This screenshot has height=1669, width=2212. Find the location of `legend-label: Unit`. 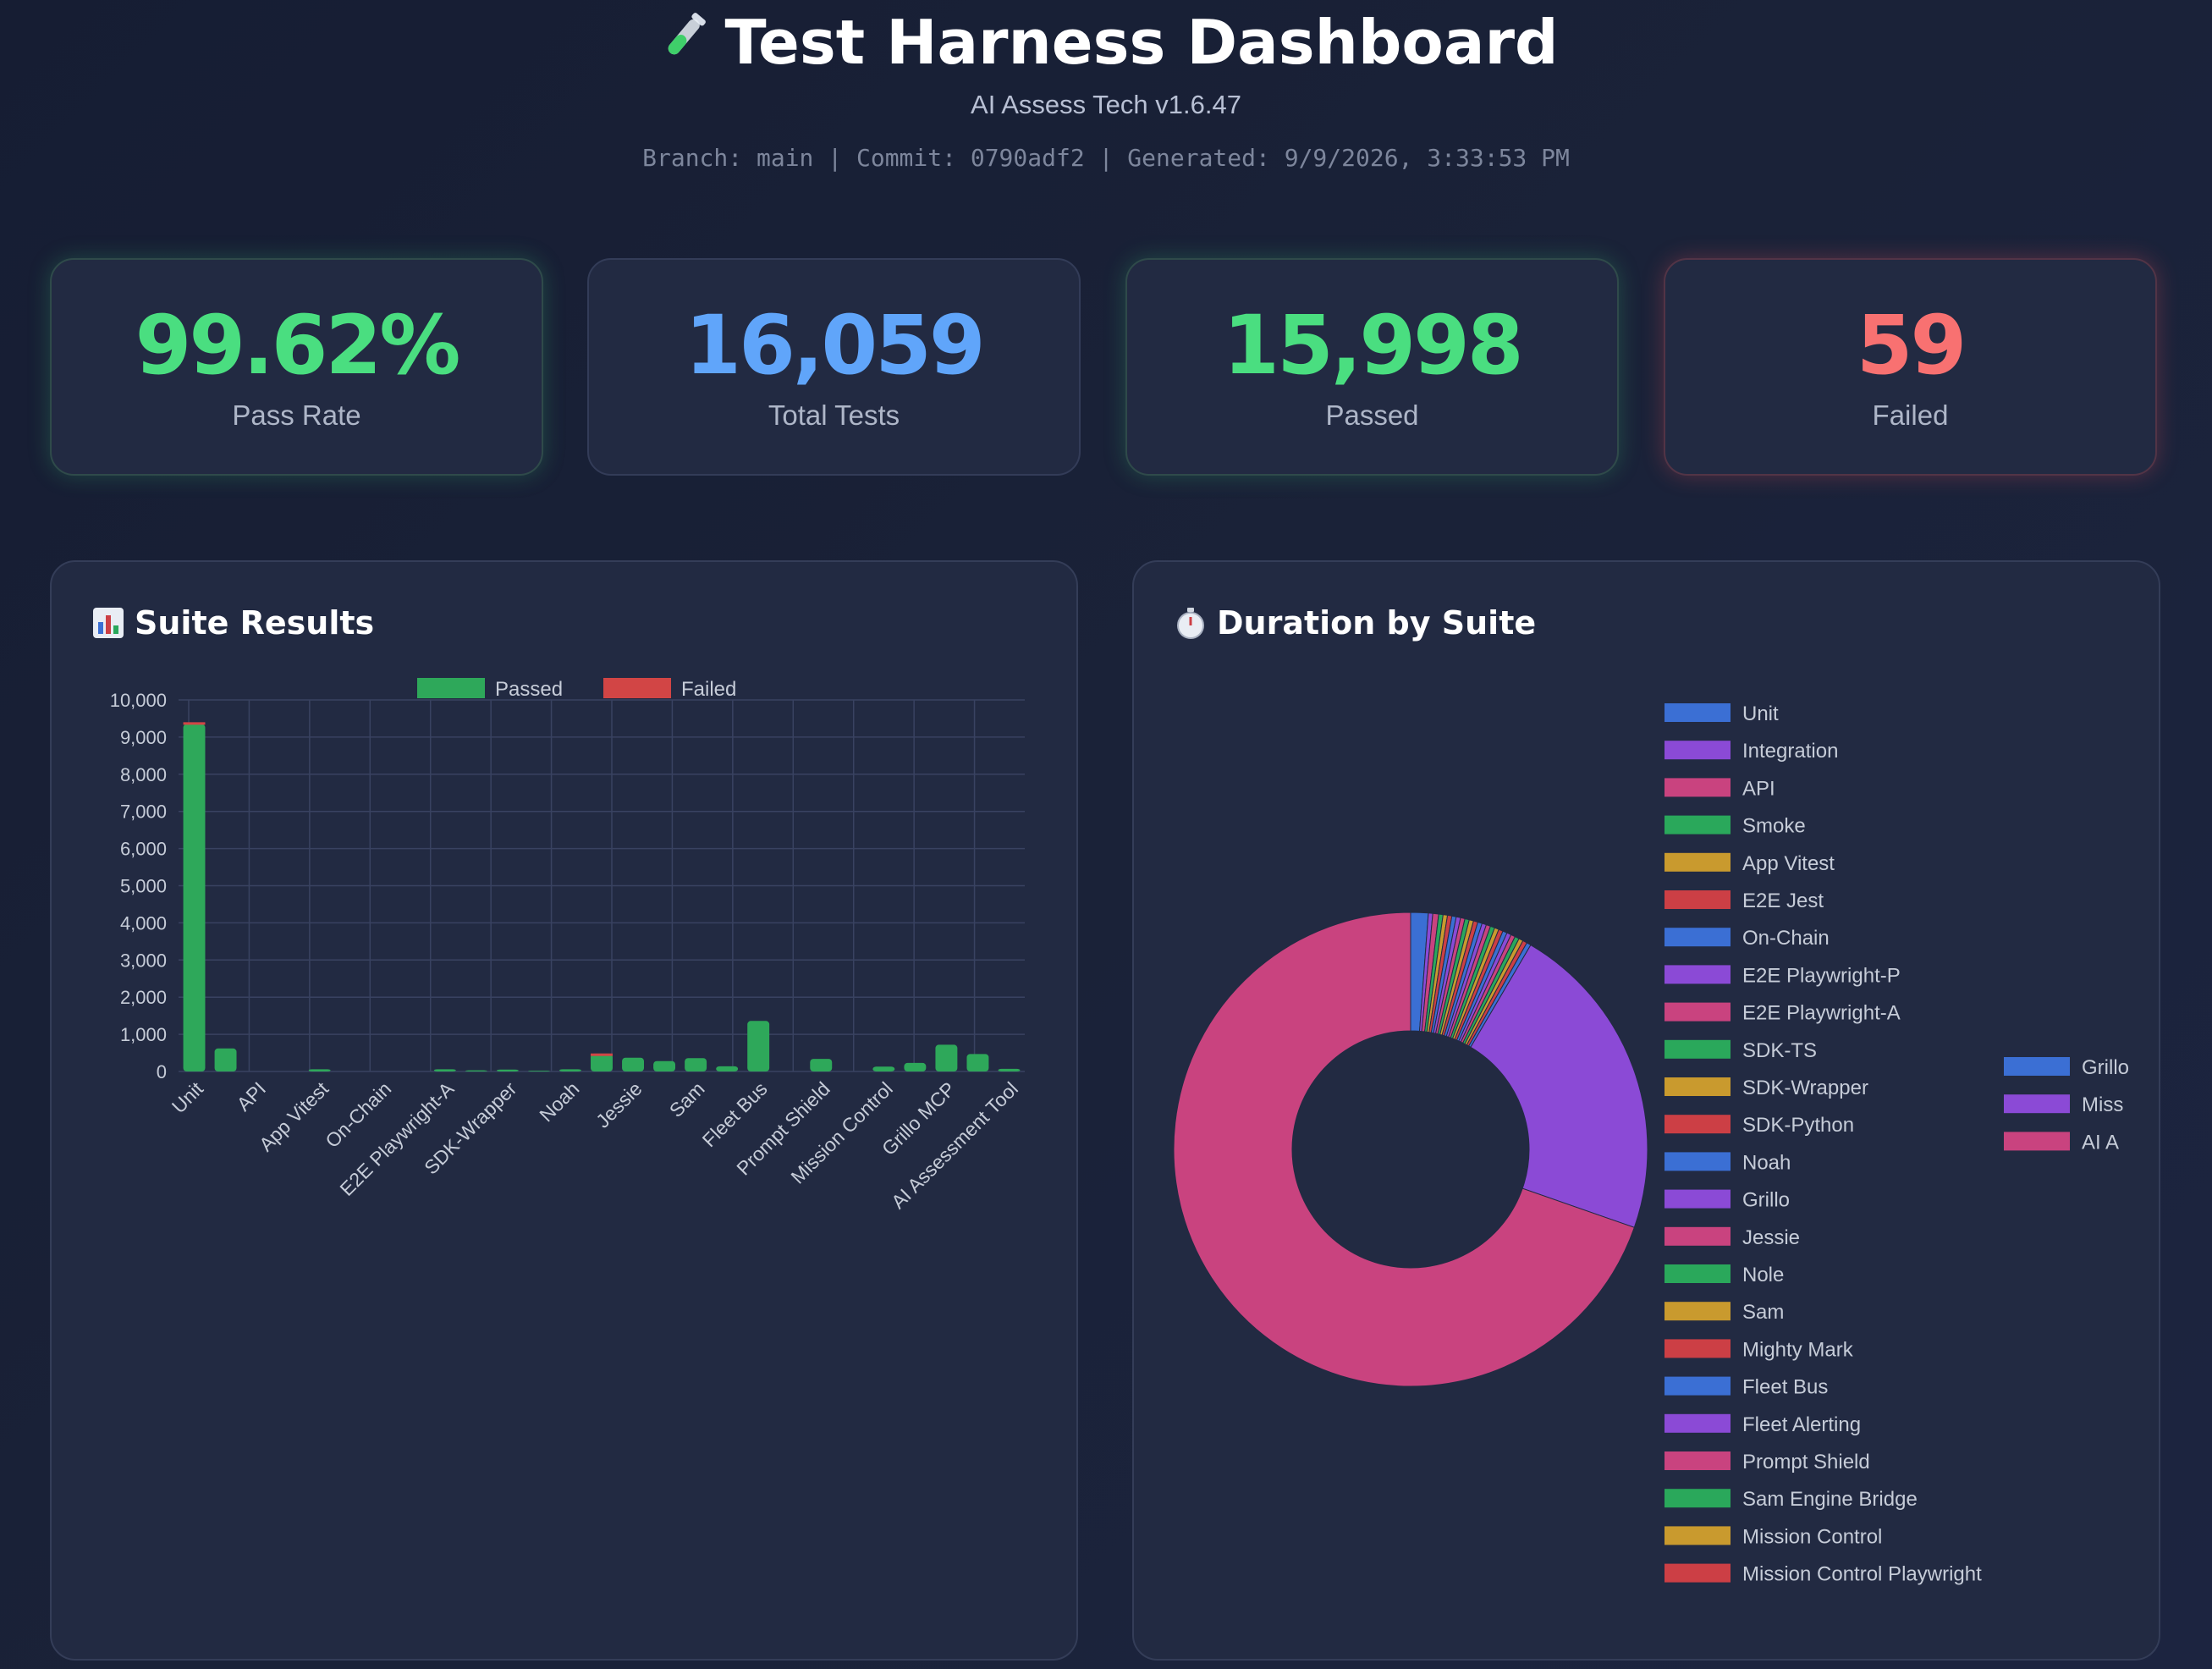

legend-label: Unit is located at coordinates (1760, 713).